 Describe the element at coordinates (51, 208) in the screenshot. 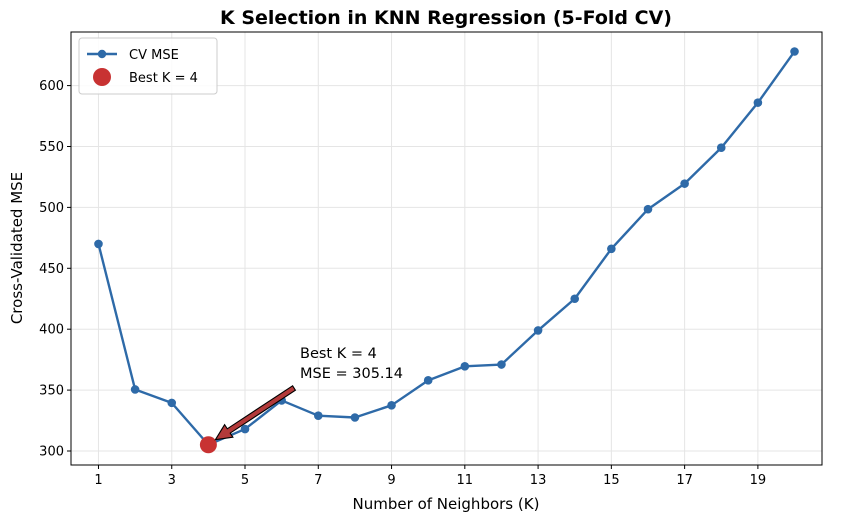

I see `y-tick-label: 500` at that location.